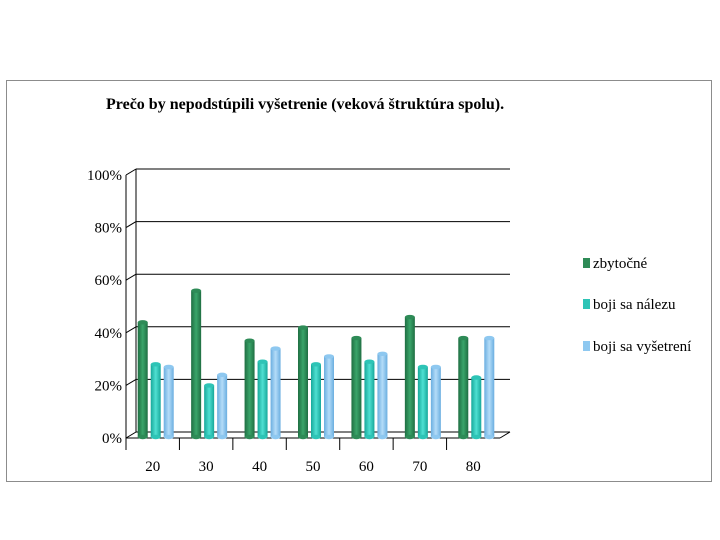 This screenshot has height=540, width=720. Describe the element at coordinates (473, 467) in the screenshot. I see `x-tick-label: 80` at that location.